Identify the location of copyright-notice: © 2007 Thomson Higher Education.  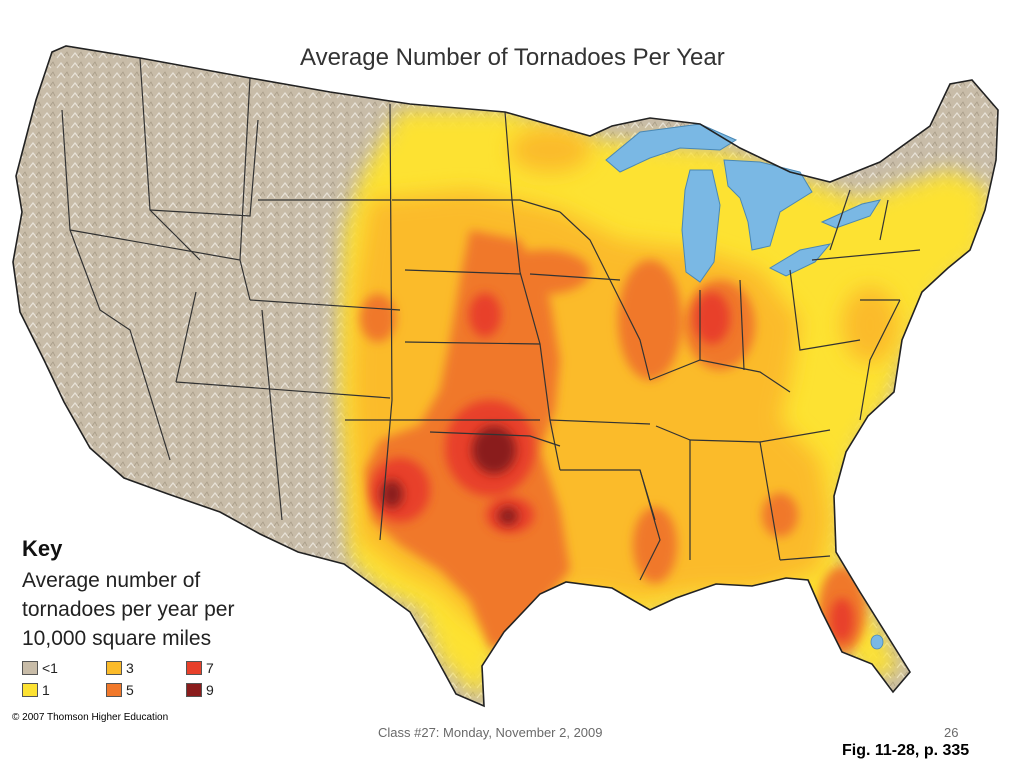
(90, 717).